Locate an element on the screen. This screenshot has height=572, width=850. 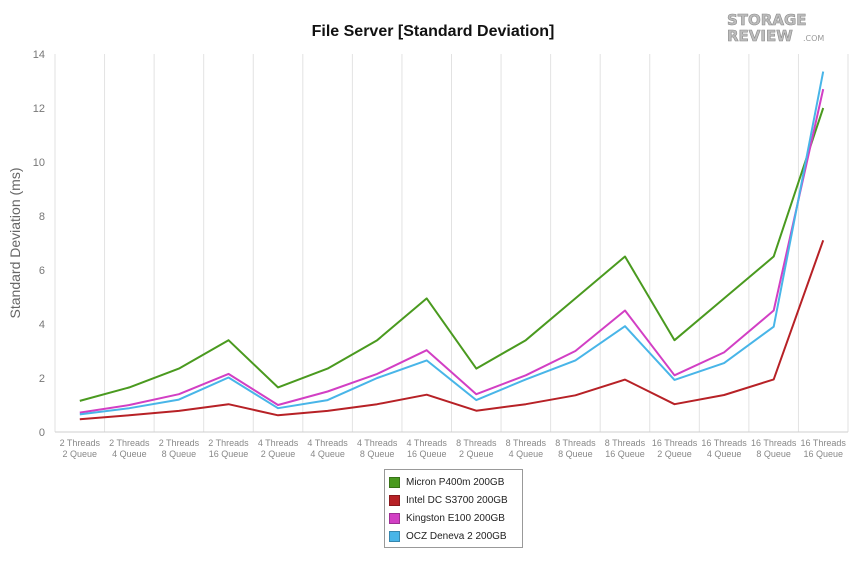
legend-label: Kingston E100 200GB is located at coordinates (455, 518).